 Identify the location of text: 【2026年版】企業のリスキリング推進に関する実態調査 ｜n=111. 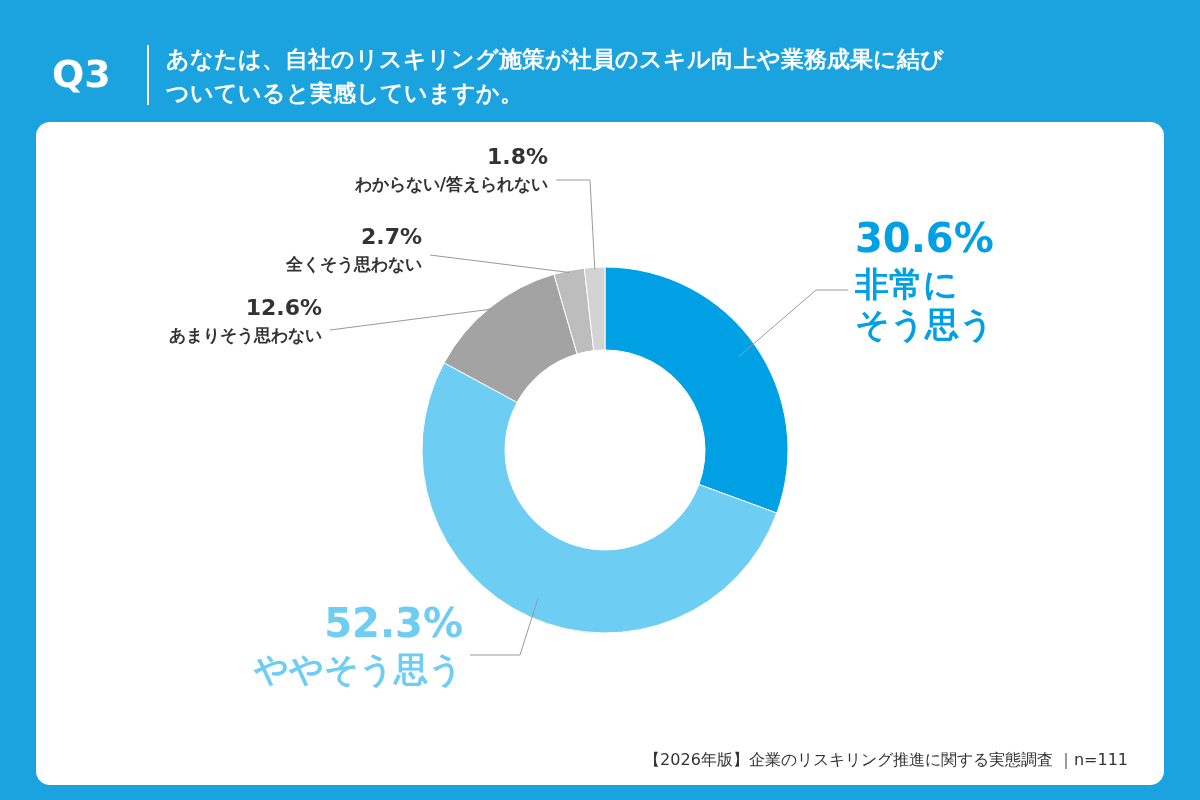
(886, 760).